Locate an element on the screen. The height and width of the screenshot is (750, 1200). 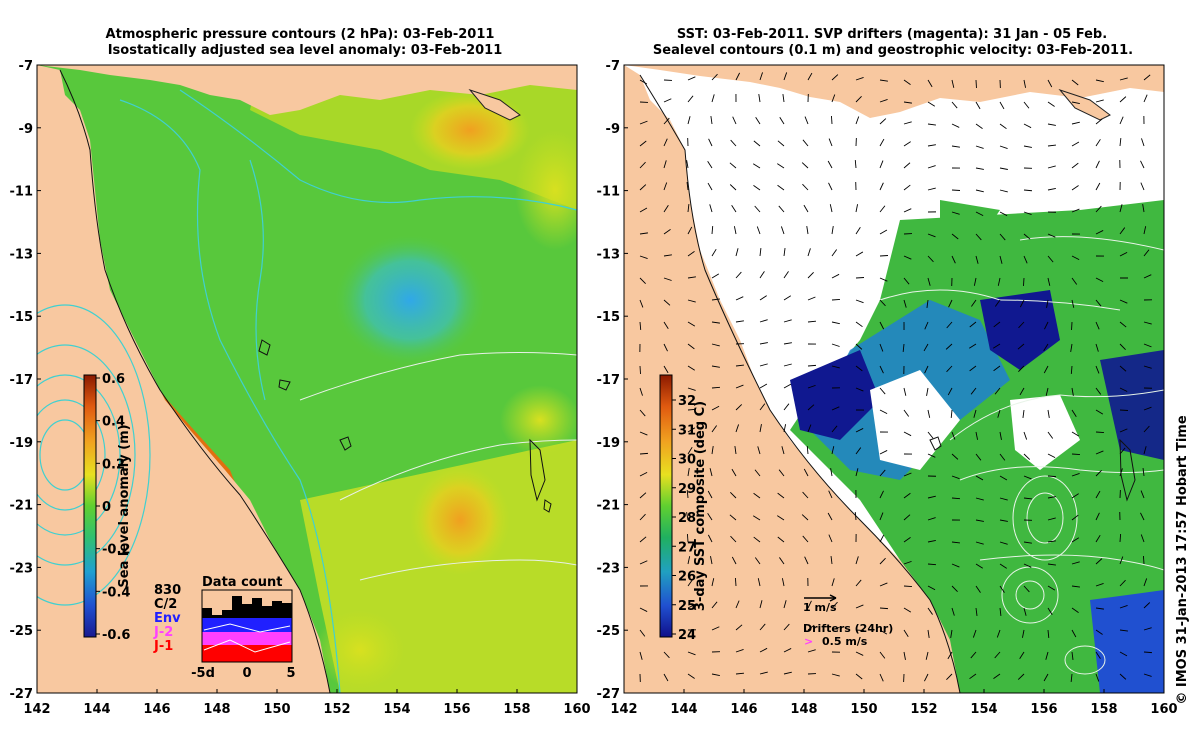
left-island-solomon is located at coordinates (494, 104).